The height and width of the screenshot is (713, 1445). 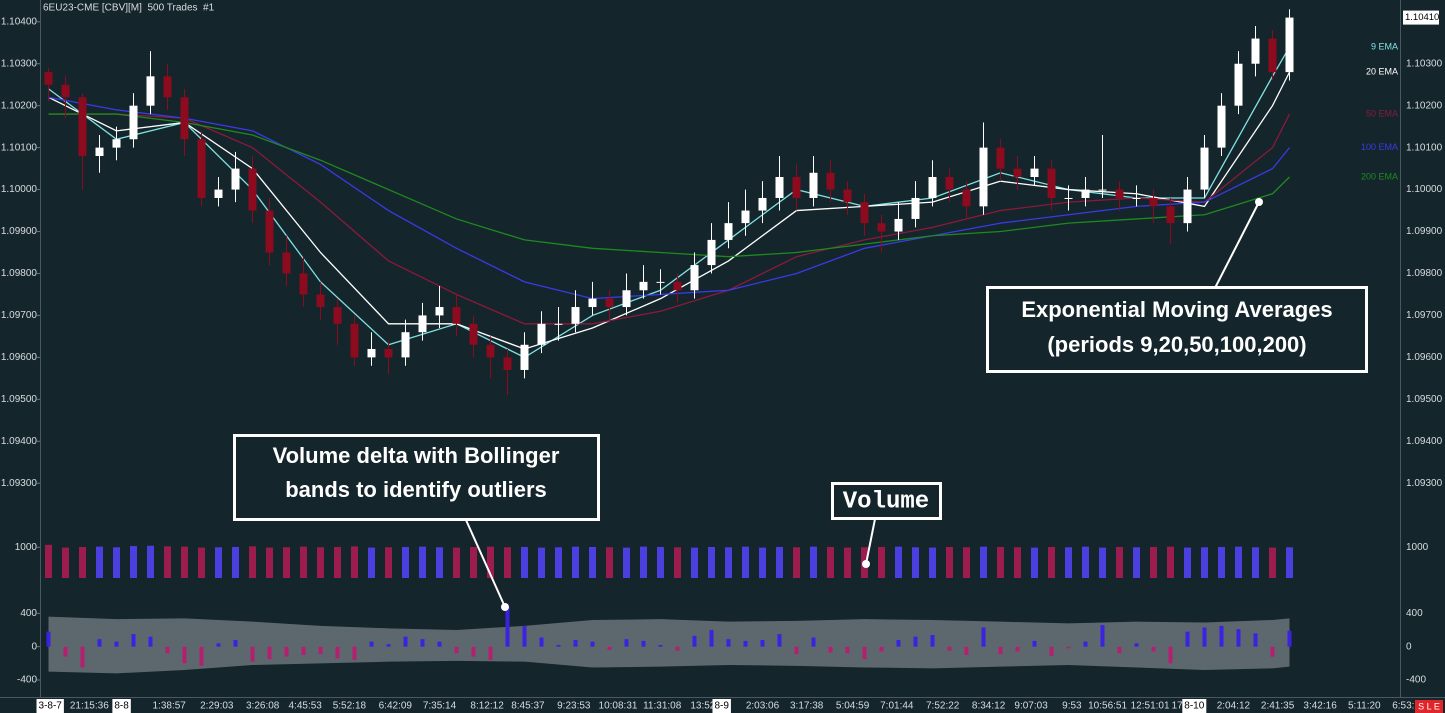 What do you see at coordinates (1150, 706) in the screenshot?
I see `x-tick-label: 12:51:01` at bounding box center [1150, 706].